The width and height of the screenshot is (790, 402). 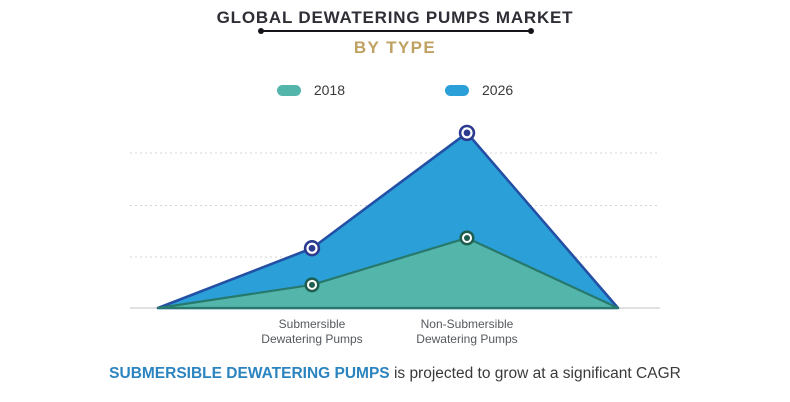 What do you see at coordinates (531, 31) in the screenshot?
I see `underline-right-dot` at bounding box center [531, 31].